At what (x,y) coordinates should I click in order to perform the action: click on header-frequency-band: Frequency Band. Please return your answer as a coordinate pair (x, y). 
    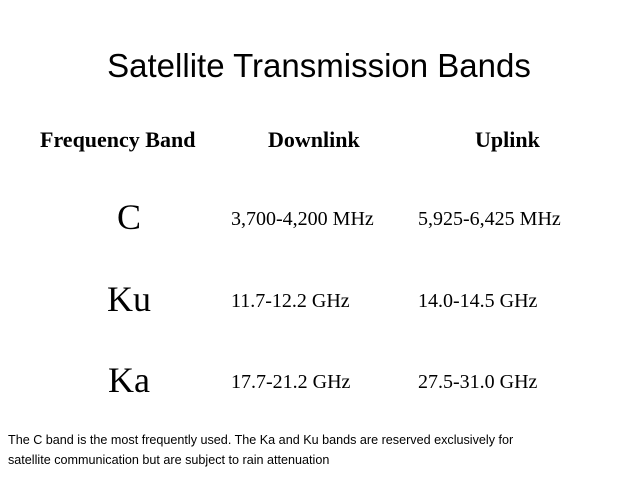
    Looking at the image, I should click on (118, 139).